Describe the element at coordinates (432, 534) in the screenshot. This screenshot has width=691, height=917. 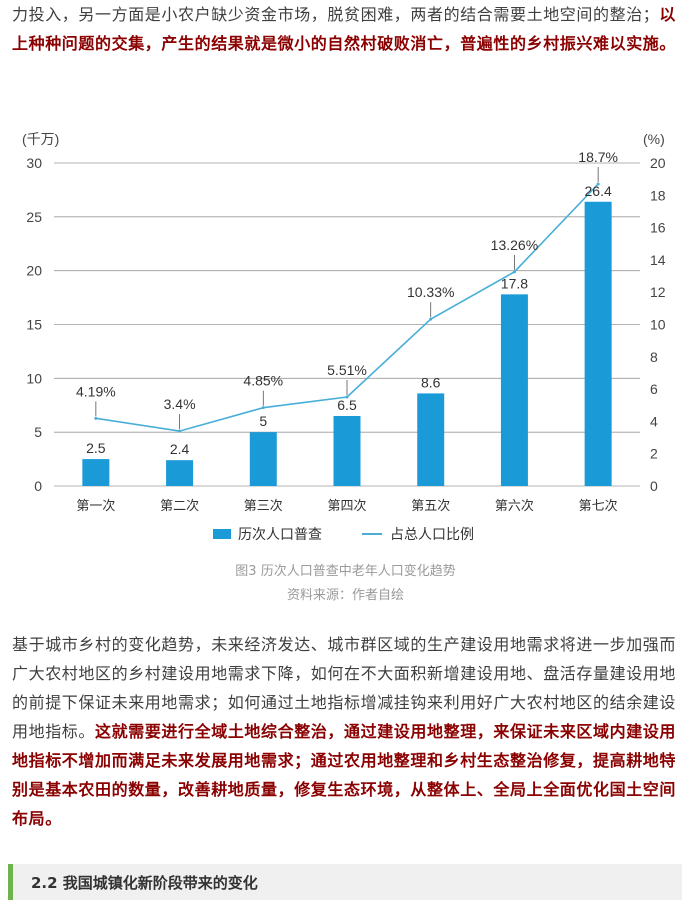
I see `legend-line-label: 占总人口比例` at that location.